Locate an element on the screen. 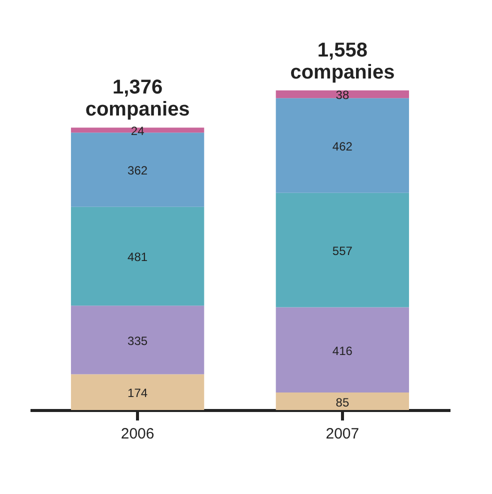  data-label: 174 is located at coordinates (138, 393).